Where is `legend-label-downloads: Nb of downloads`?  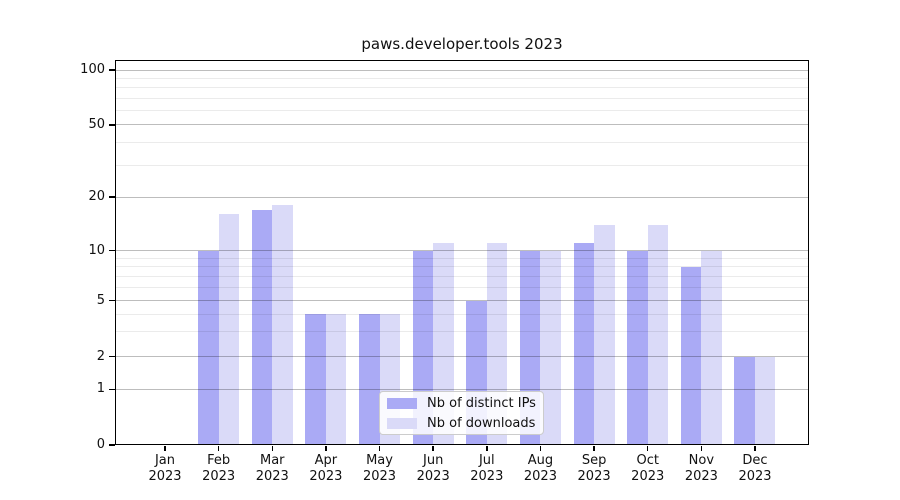 legend-label-downloads: Nb of downloads is located at coordinates (481, 423).